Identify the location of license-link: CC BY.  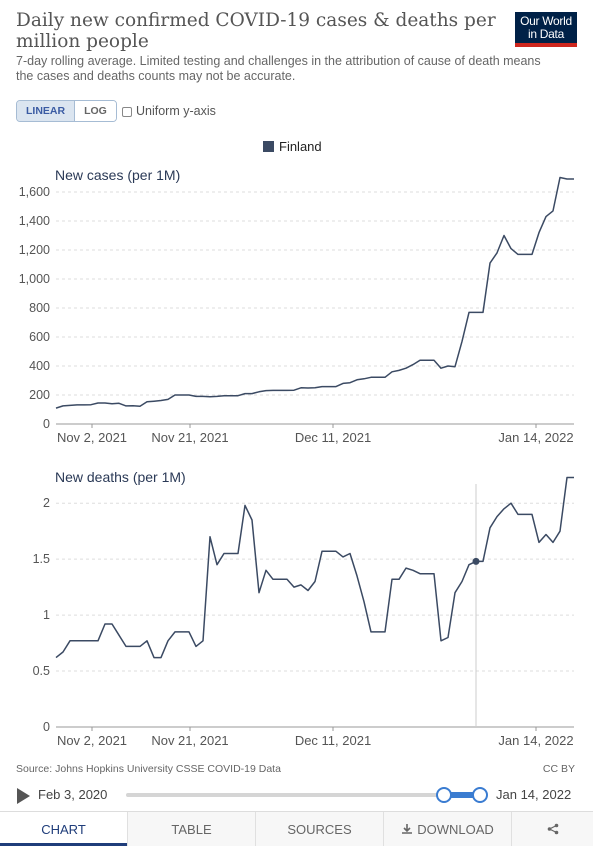
(558, 769).